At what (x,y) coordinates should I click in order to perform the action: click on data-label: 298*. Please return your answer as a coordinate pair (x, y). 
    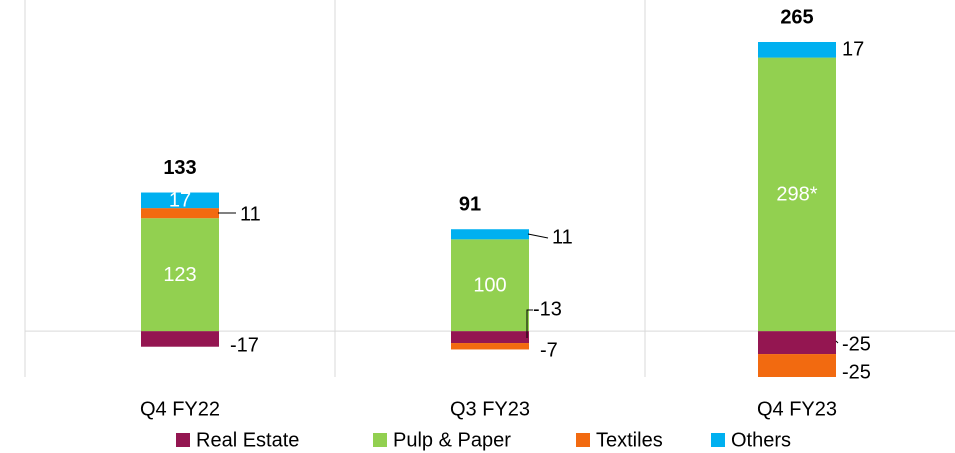
    Looking at the image, I should click on (796, 195).